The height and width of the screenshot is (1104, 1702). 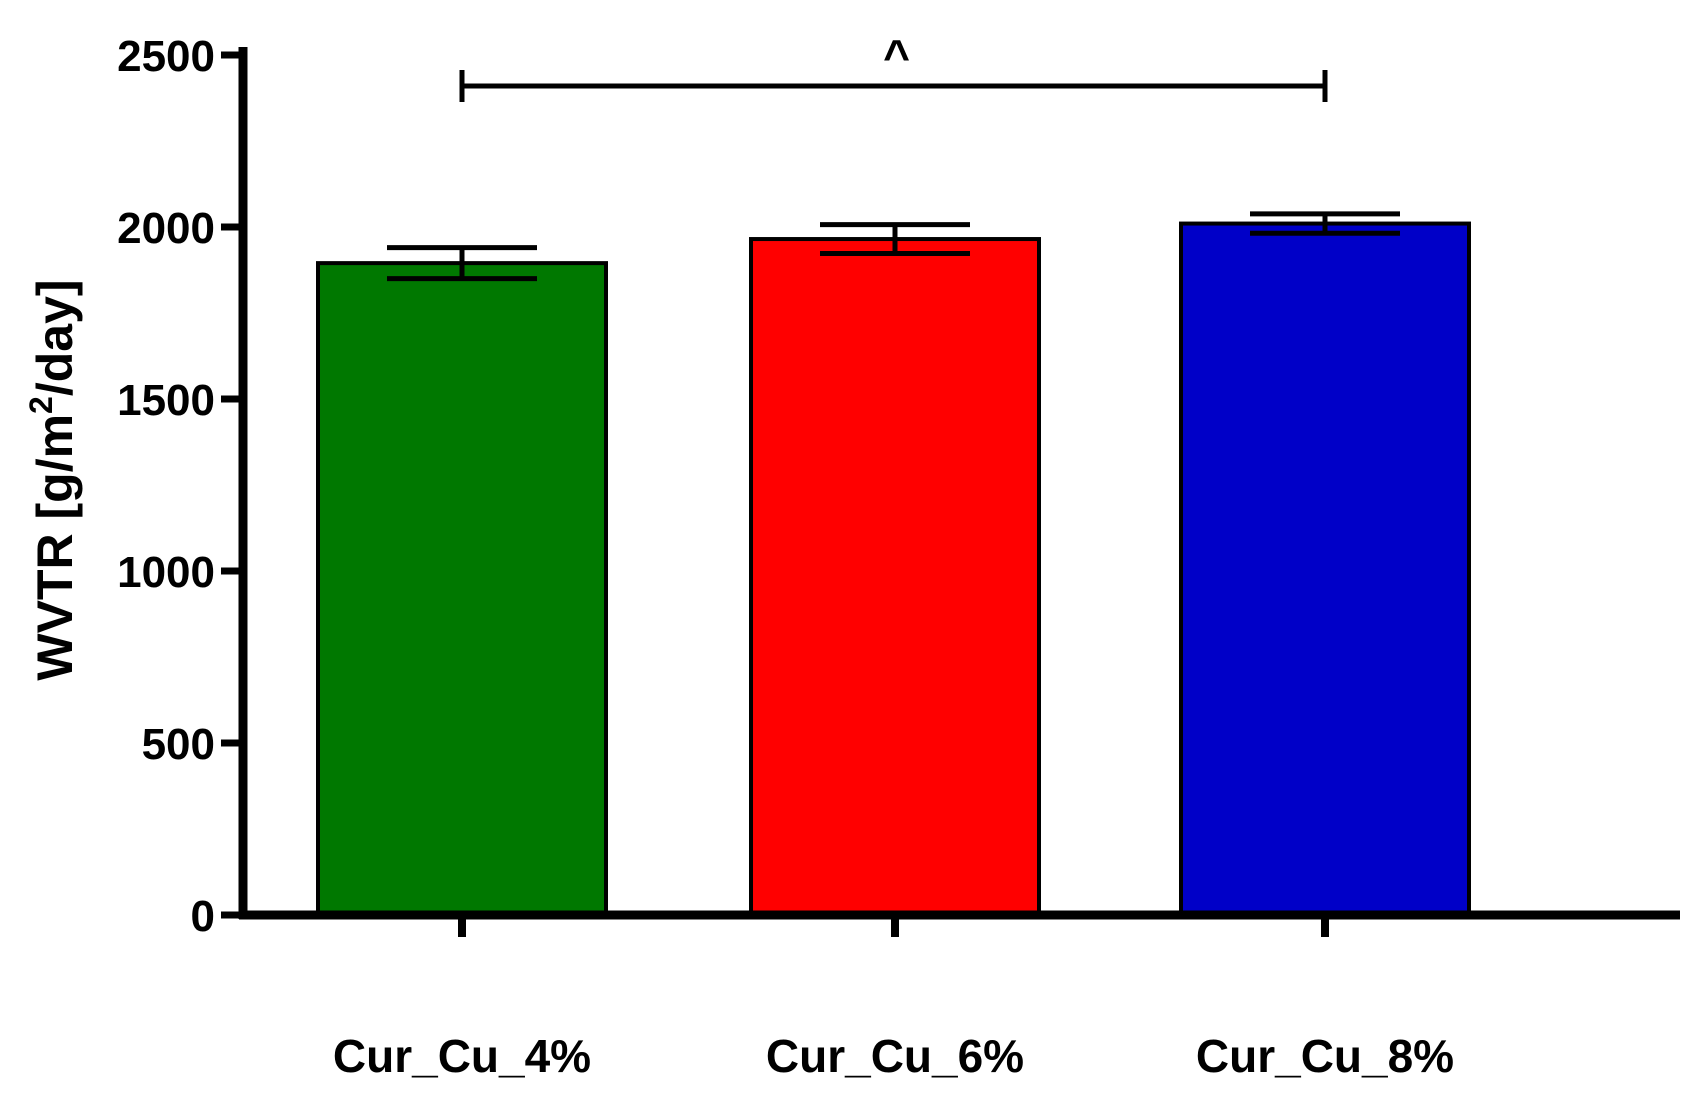 What do you see at coordinates (55, 547) in the screenshot?
I see `y-axis-label-main: WVTR [g/m` at bounding box center [55, 547].